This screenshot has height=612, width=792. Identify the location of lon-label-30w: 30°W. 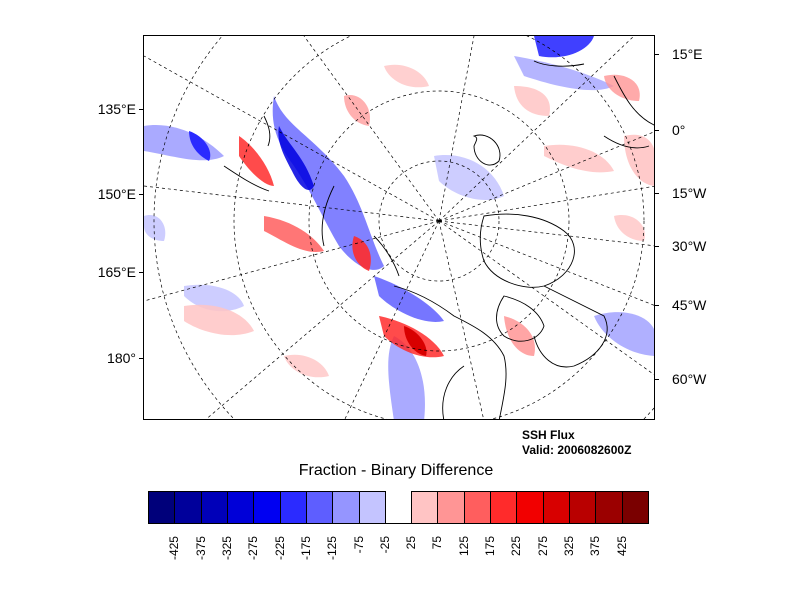
(689, 246).